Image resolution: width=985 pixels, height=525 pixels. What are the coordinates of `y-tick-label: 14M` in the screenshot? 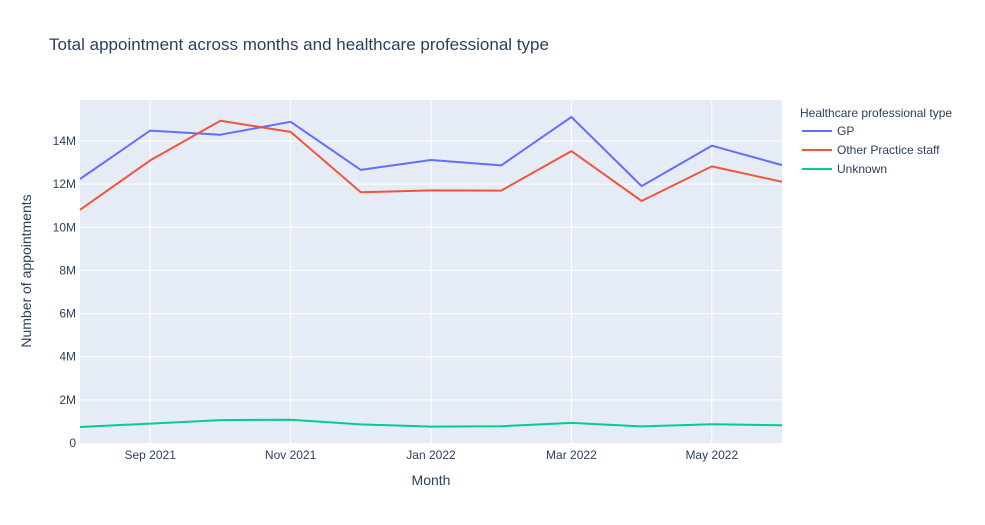 It's located at (64, 141).